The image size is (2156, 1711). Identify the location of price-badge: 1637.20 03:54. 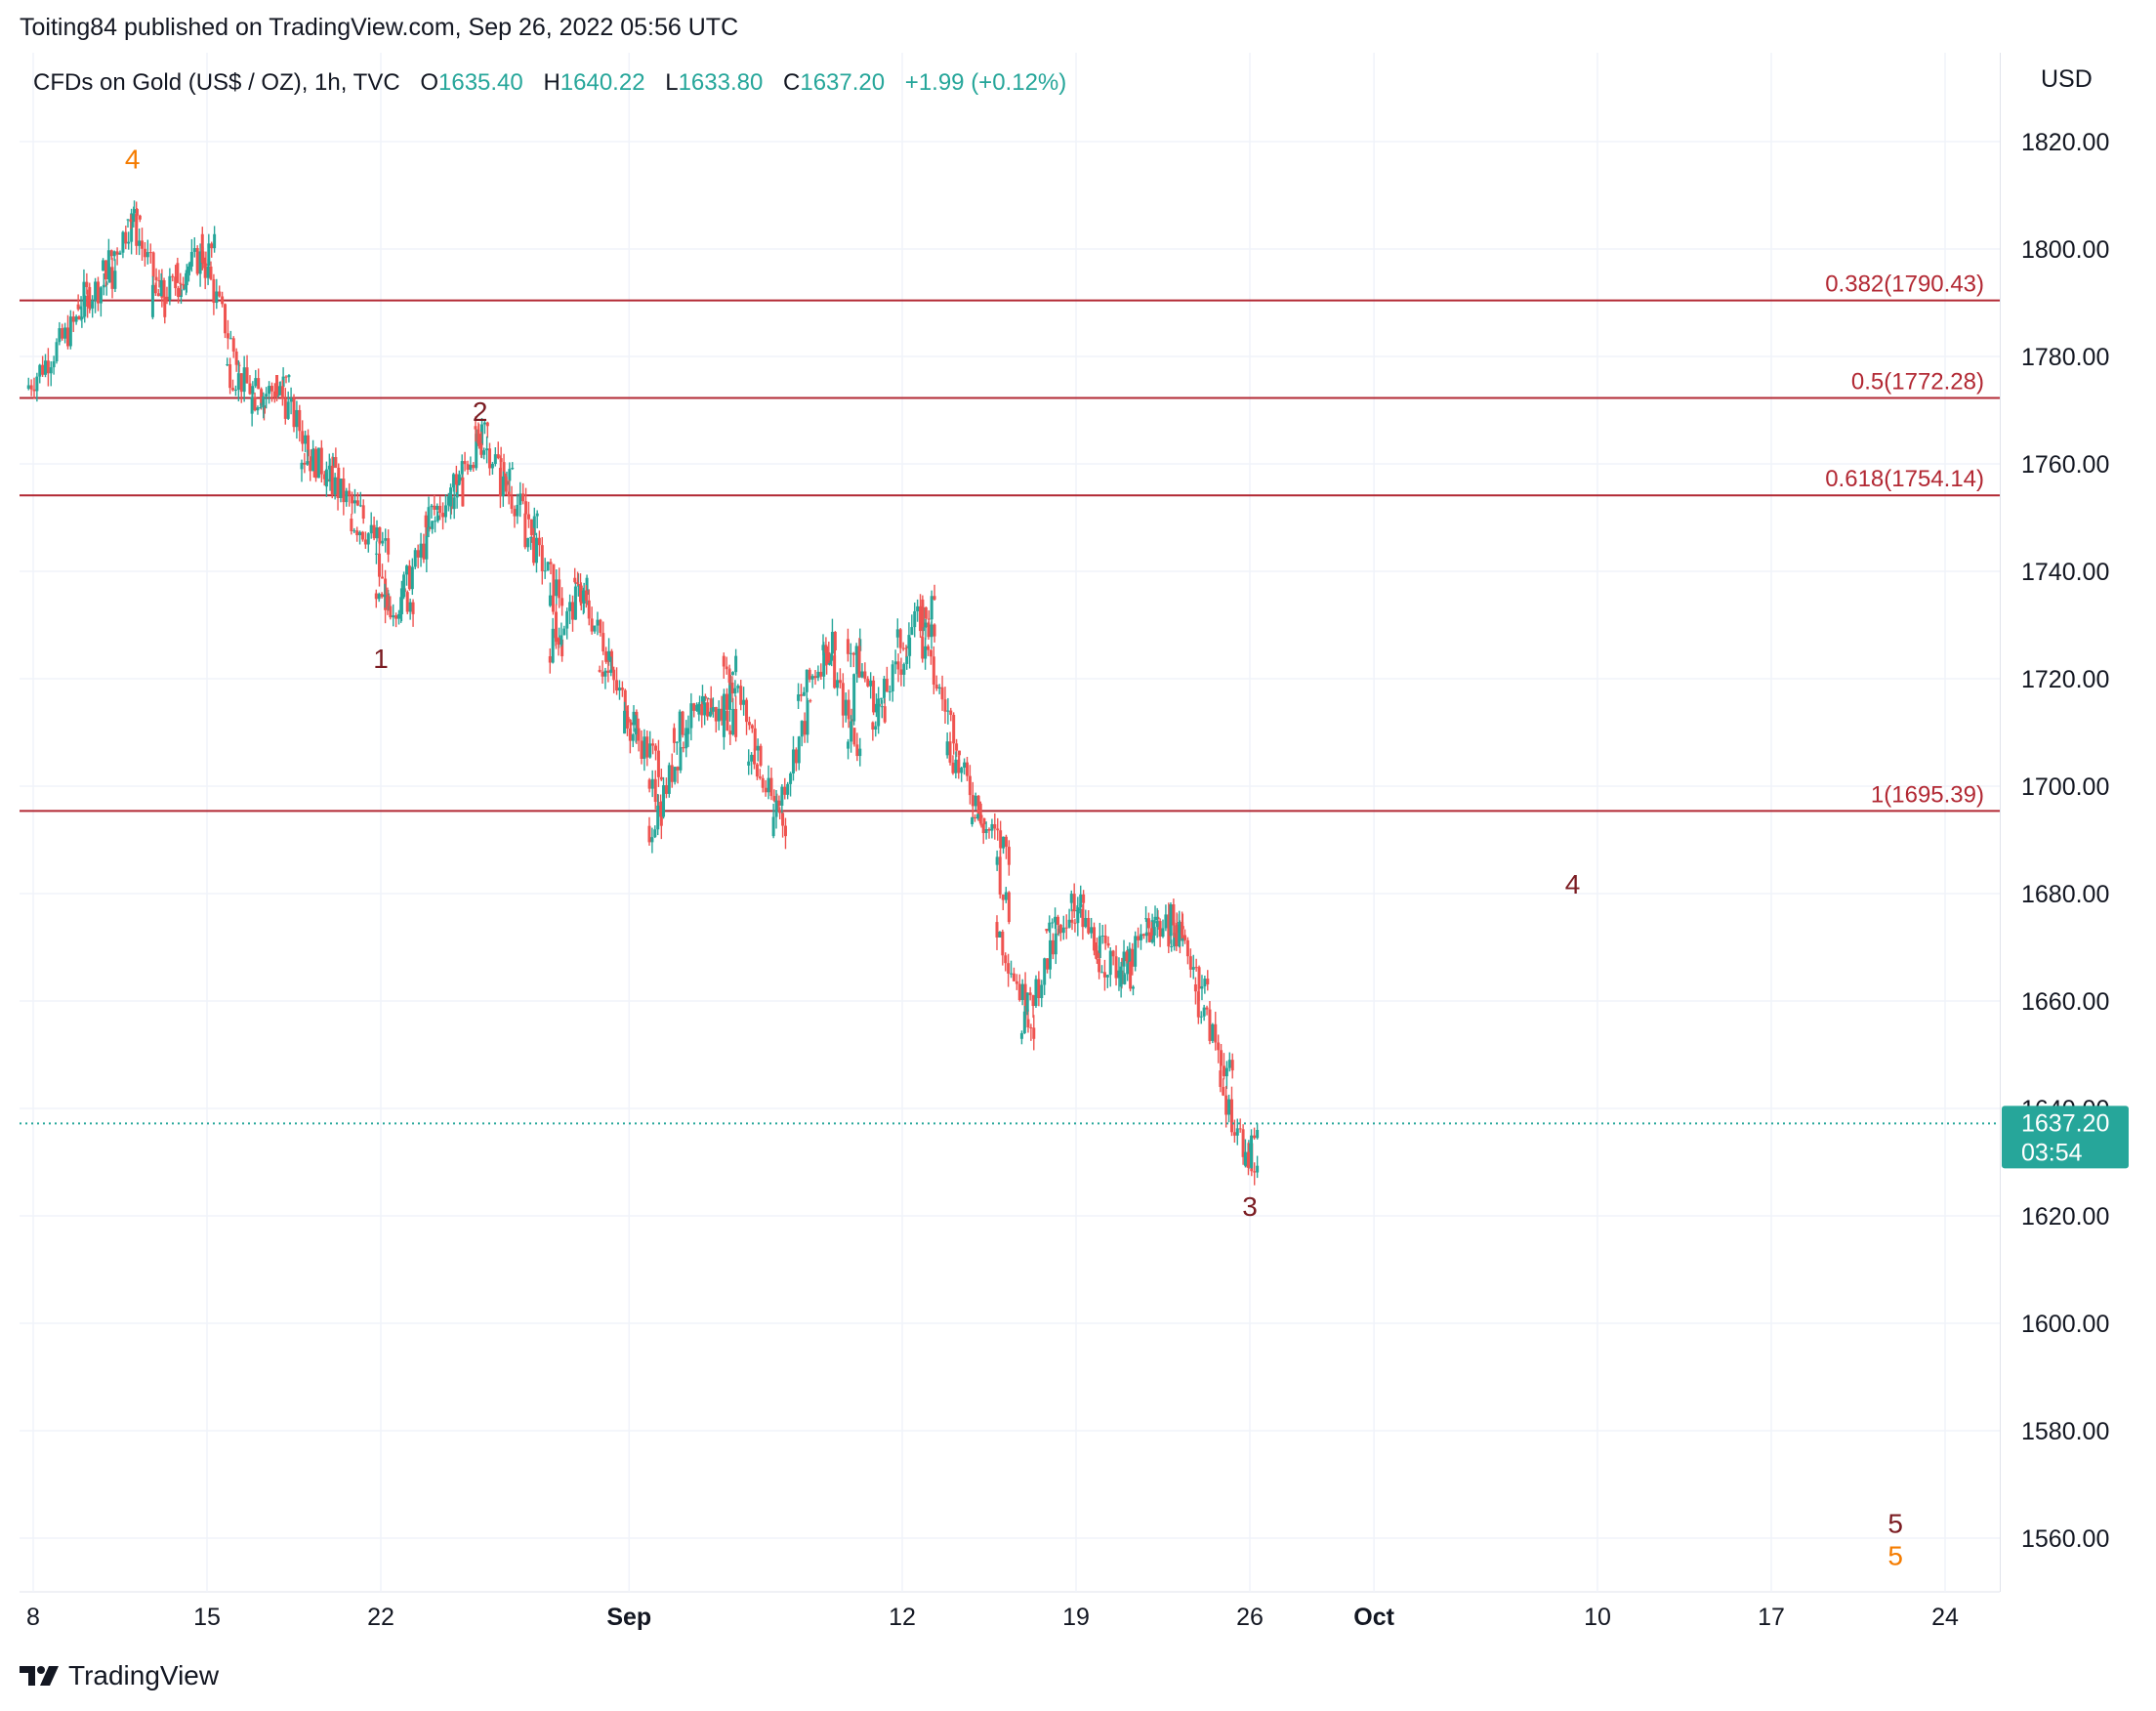
(2065, 1137).